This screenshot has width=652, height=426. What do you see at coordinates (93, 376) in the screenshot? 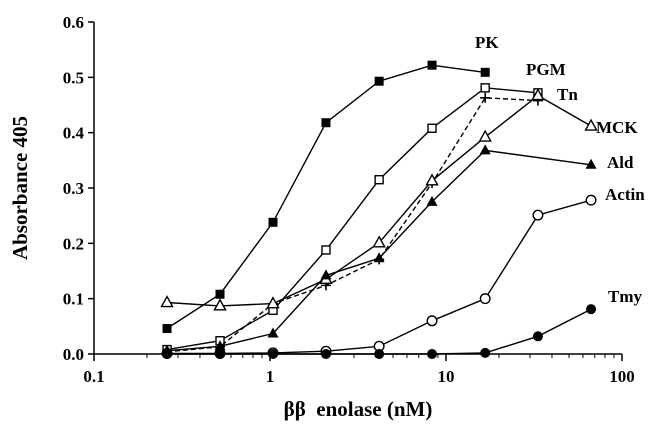
I see `x-tick-label: 0.1` at bounding box center [93, 376].